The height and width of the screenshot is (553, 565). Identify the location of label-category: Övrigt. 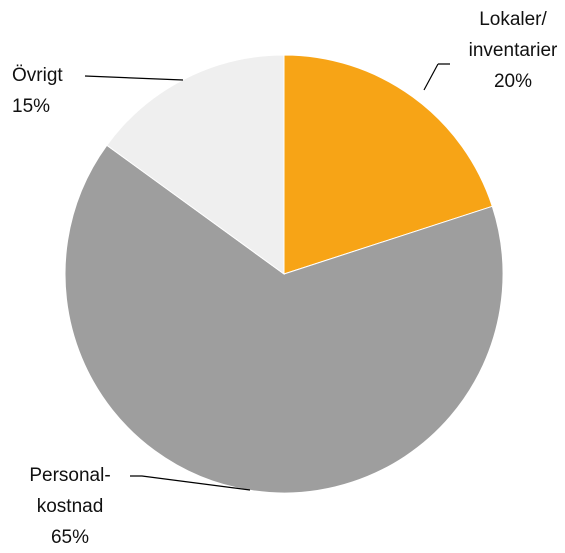
(37, 75).